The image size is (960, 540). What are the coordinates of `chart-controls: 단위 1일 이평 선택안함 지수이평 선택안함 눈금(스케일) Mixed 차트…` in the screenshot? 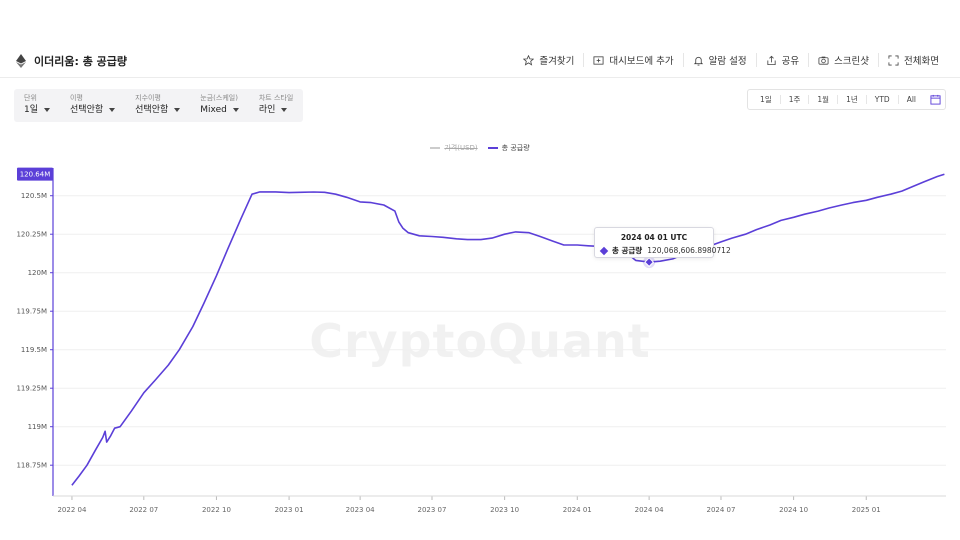 It's located at (159, 105).